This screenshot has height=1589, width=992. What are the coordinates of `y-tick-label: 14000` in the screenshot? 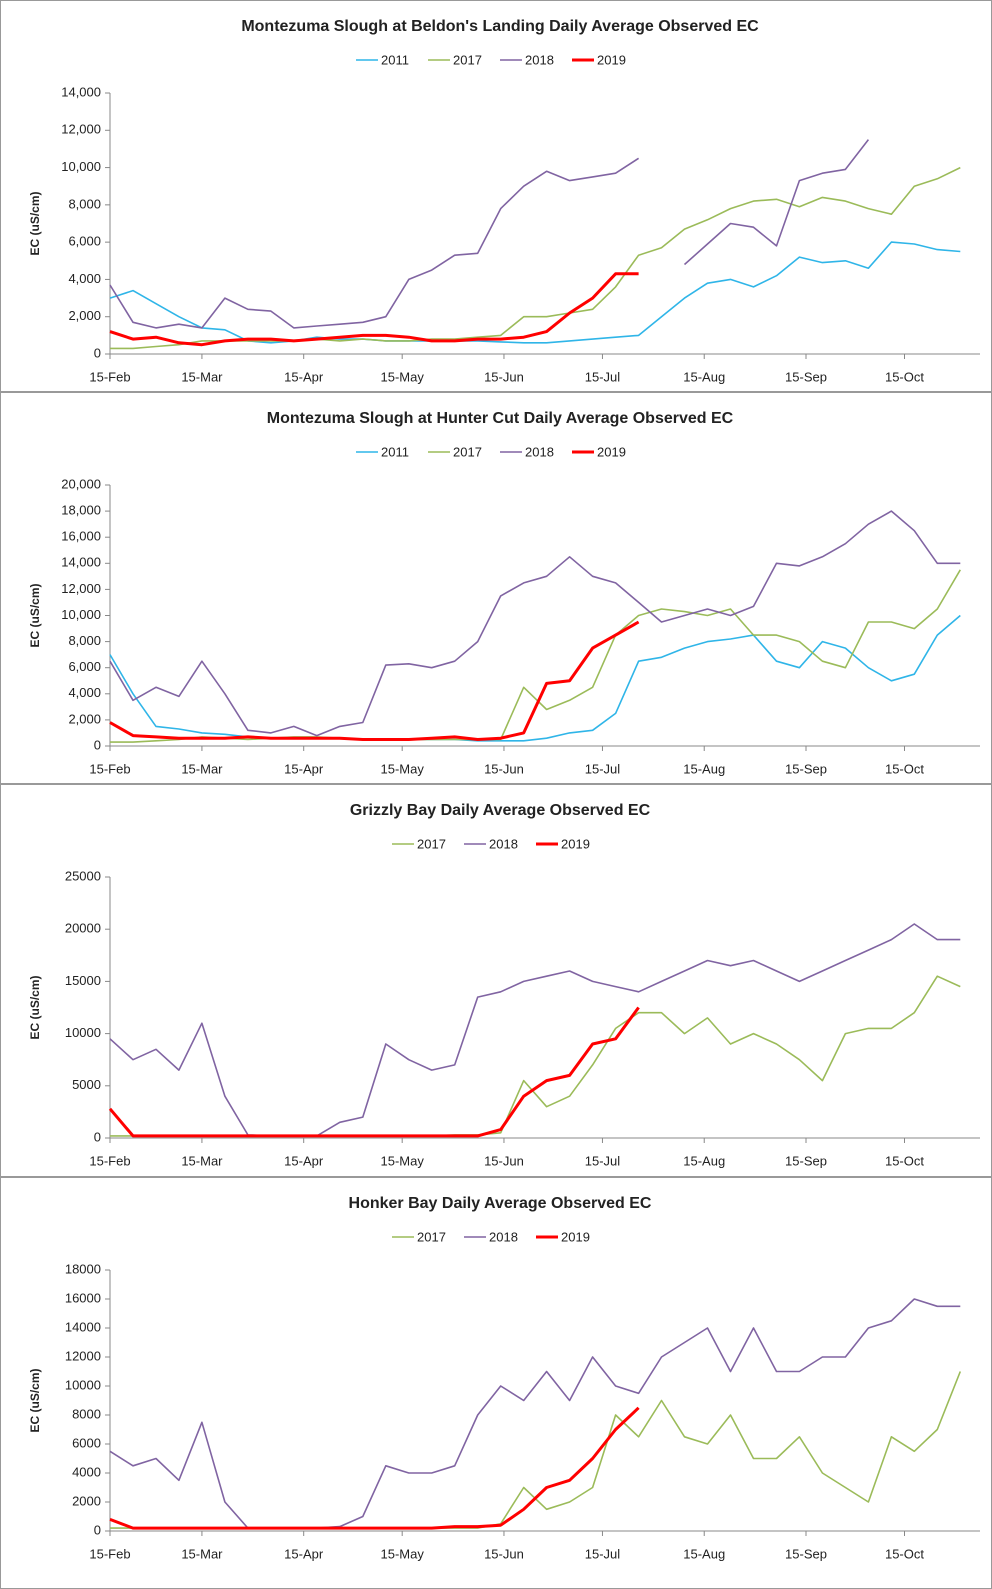 It's located at (83, 1326).